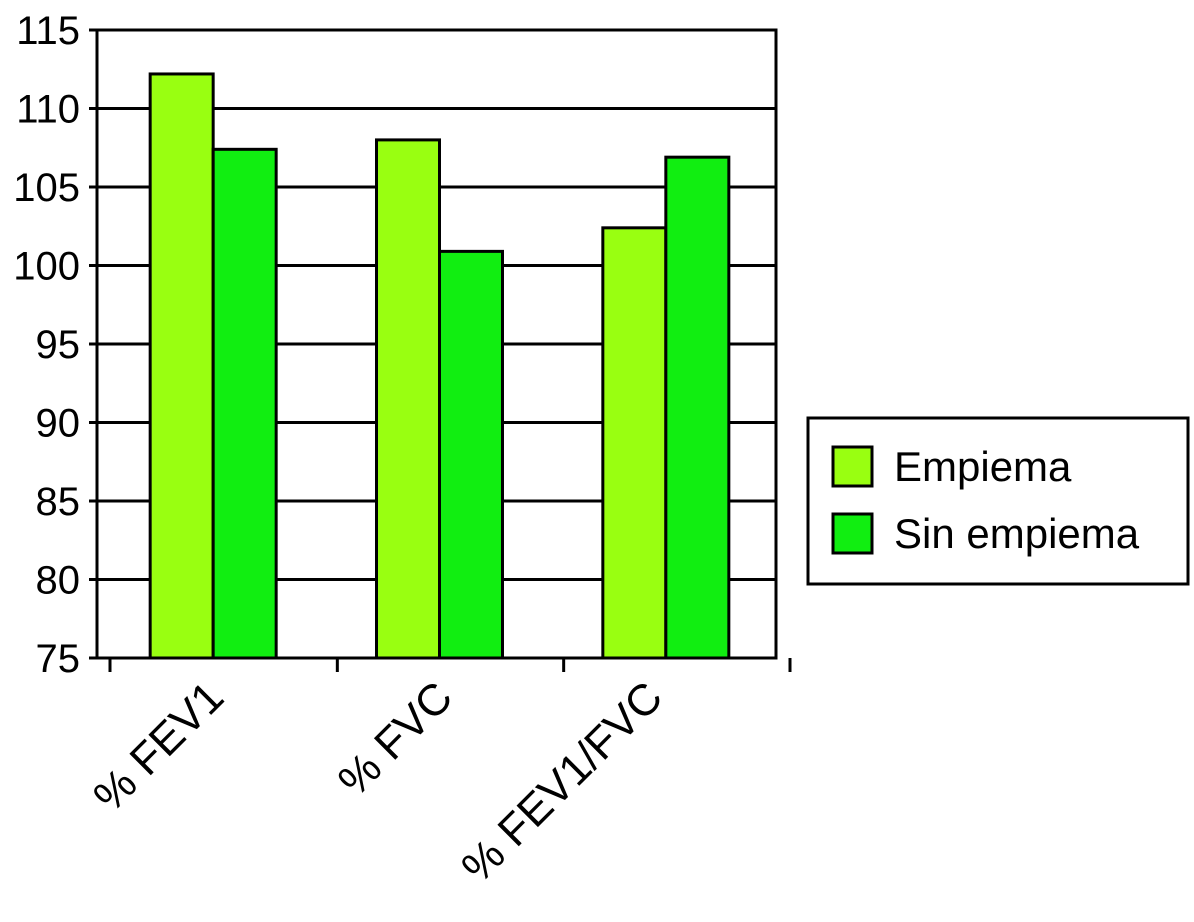 This screenshot has width=1194, height=922. Describe the element at coordinates (58, 345) in the screenshot. I see `y-tick-label: 95` at that location.